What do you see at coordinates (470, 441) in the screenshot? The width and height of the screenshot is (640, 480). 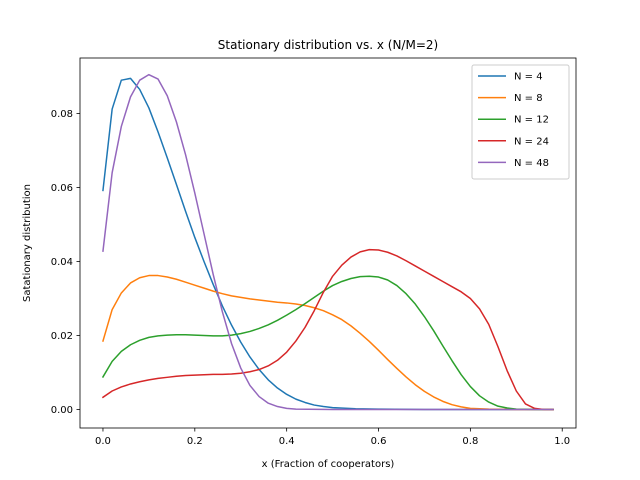 I see `x-tick-label: 0.8` at bounding box center [470, 441].